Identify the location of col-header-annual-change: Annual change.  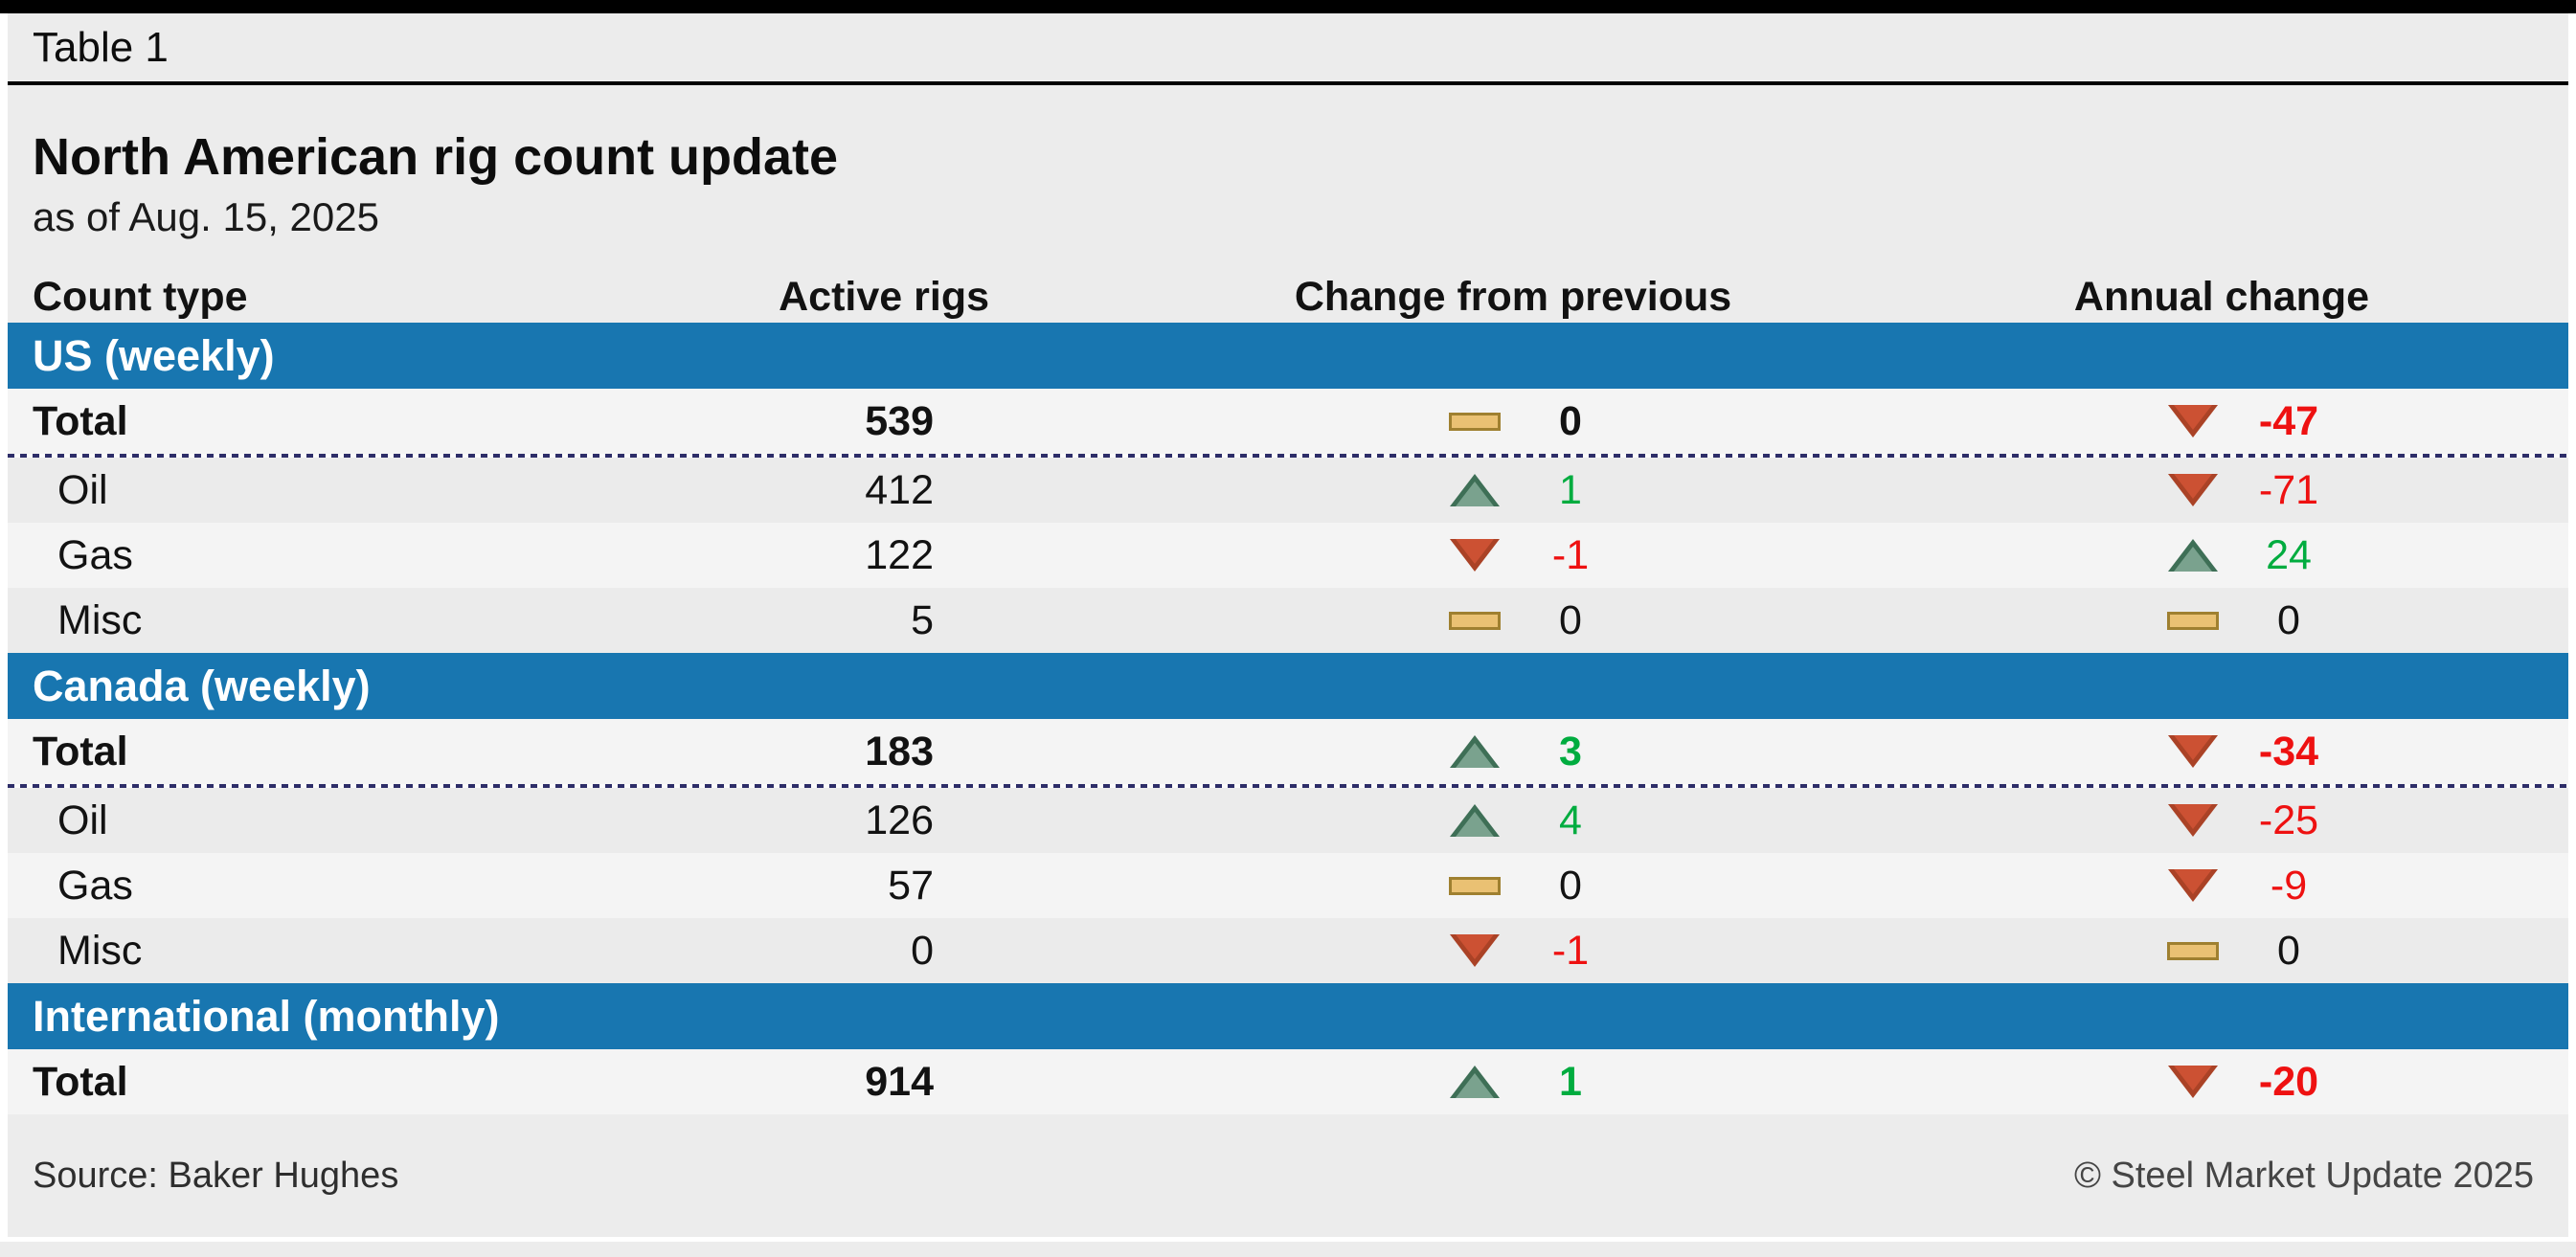
(2221, 297).